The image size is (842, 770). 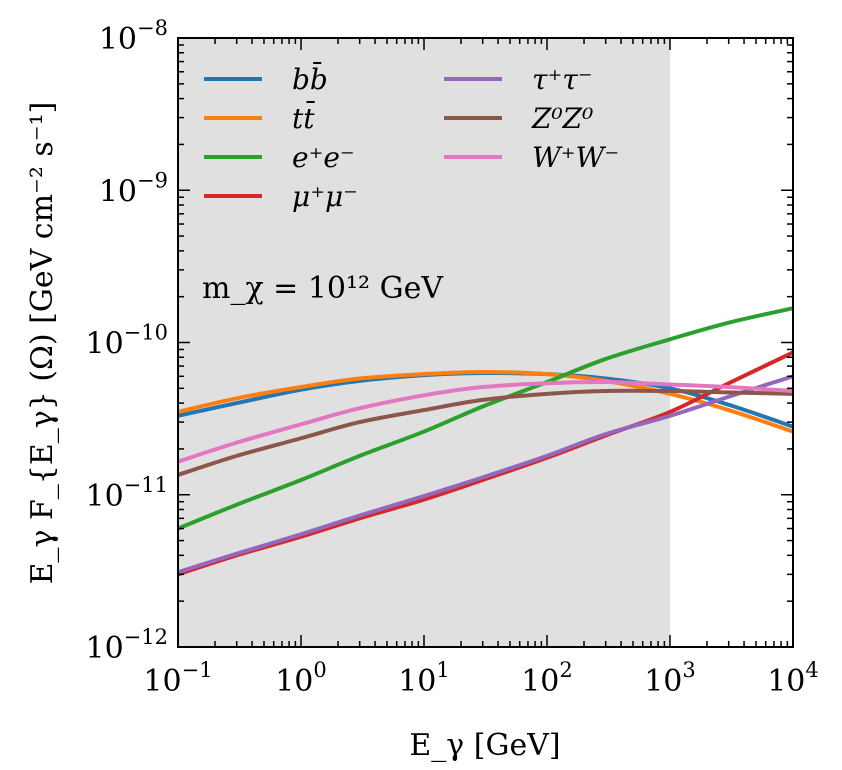 I want to click on x-tick-label: 10⁻¹, so click(x=177, y=678).